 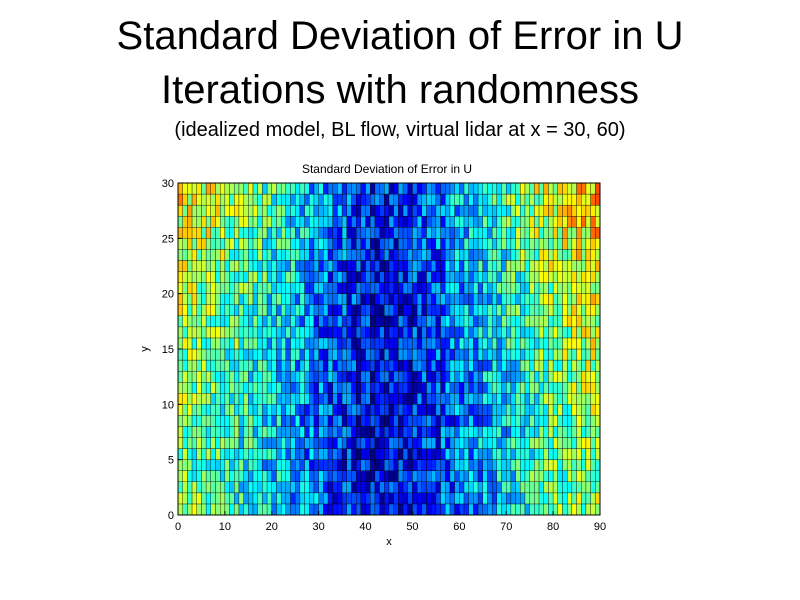 What do you see at coordinates (389, 542) in the screenshot?
I see `x-axis-label: x` at bounding box center [389, 542].